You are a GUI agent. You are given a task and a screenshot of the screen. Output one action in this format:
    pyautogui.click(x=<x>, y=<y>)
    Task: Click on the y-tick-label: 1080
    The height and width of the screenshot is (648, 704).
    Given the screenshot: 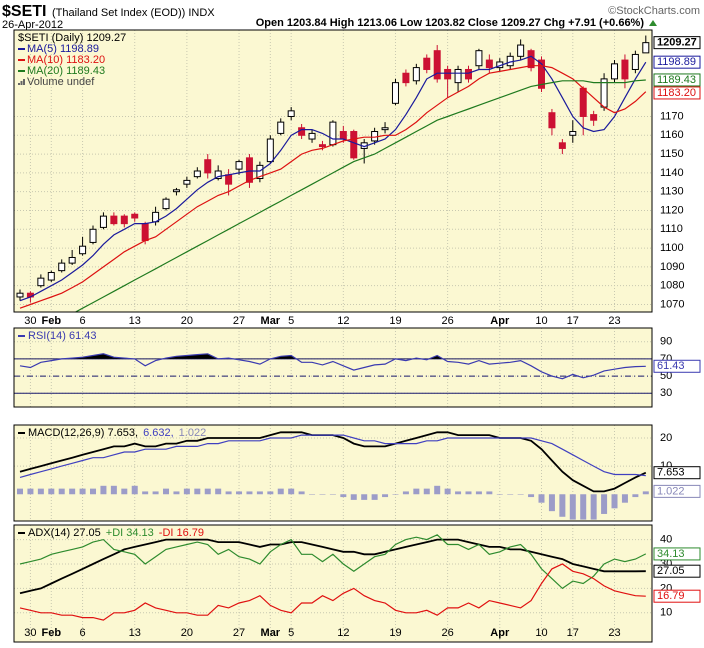 What is the action you would take?
    pyautogui.click(x=672, y=286)
    